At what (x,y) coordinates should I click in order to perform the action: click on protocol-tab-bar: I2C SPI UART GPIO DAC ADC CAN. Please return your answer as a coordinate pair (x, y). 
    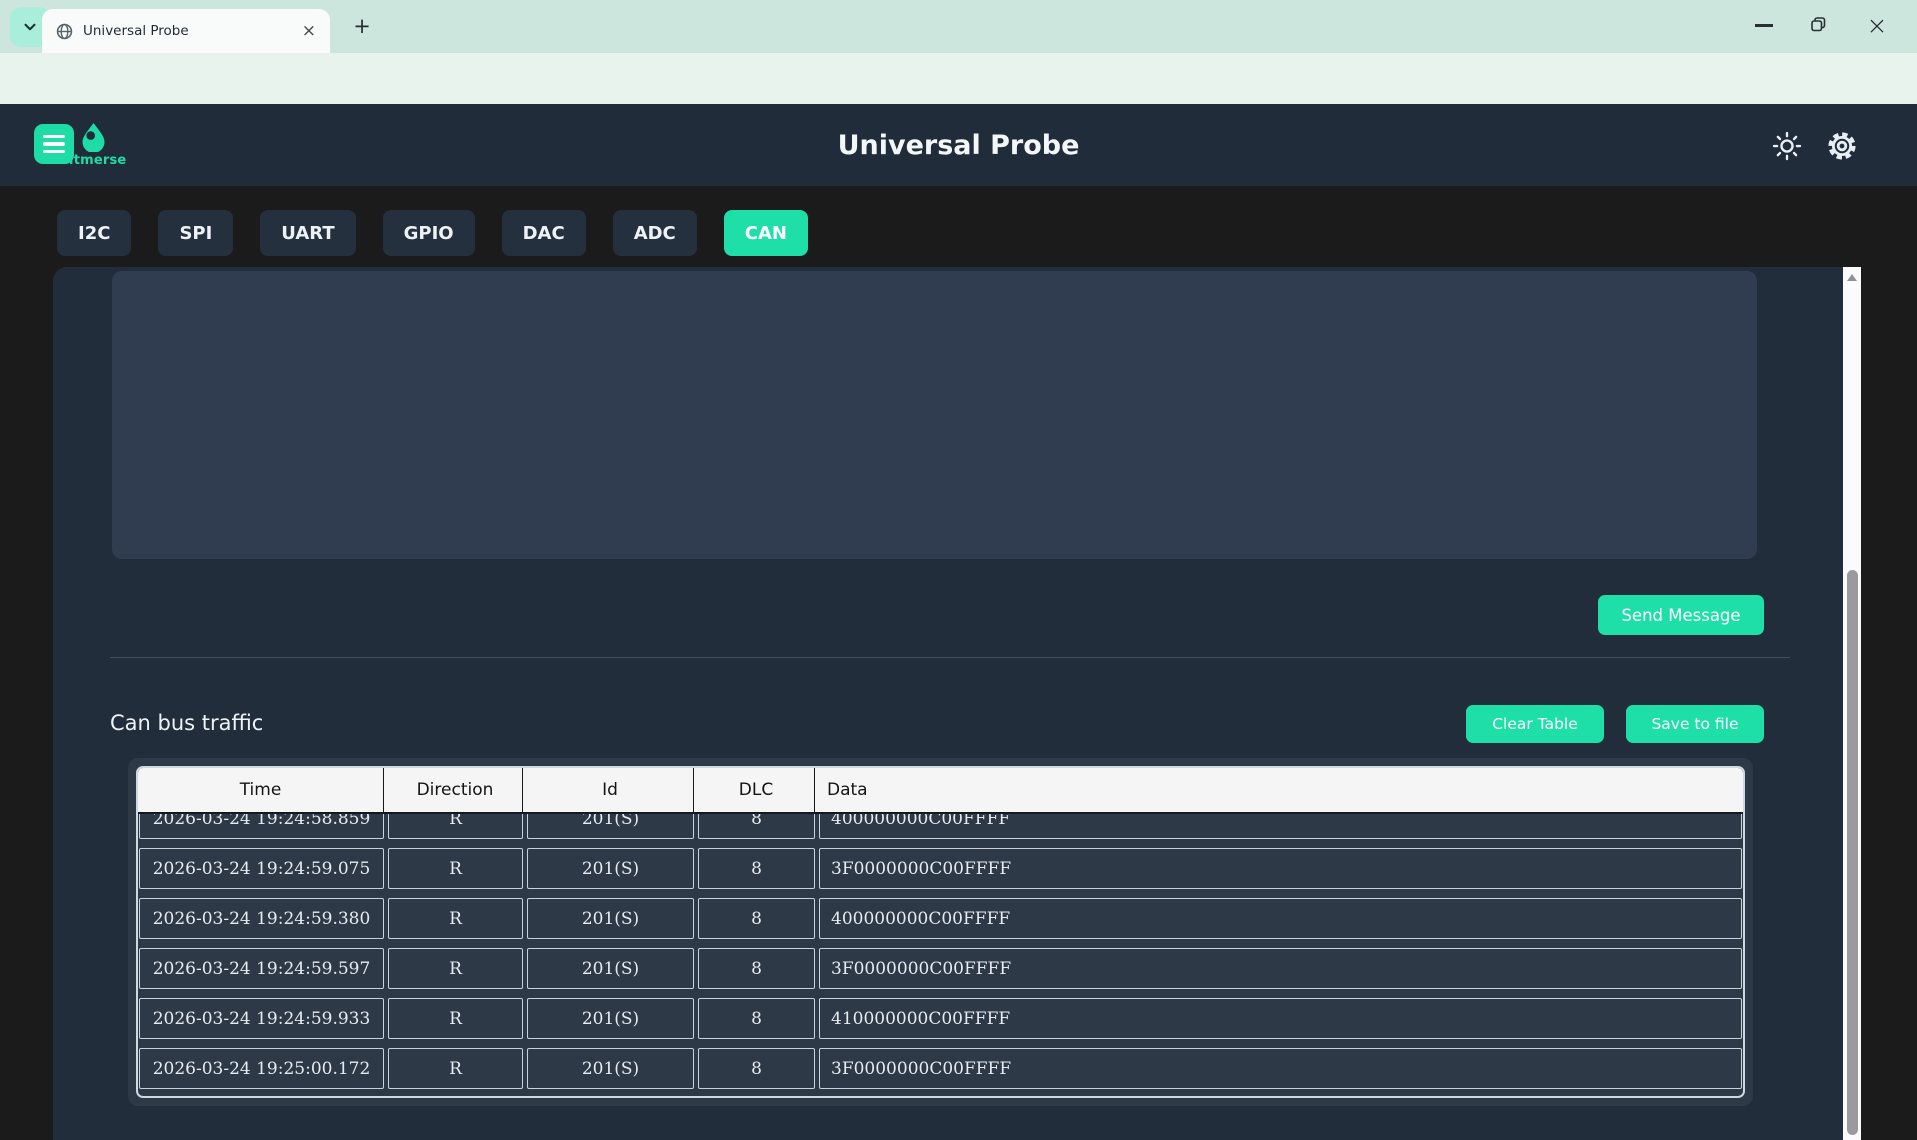
    Looking at the image, I should click on (432, 233).